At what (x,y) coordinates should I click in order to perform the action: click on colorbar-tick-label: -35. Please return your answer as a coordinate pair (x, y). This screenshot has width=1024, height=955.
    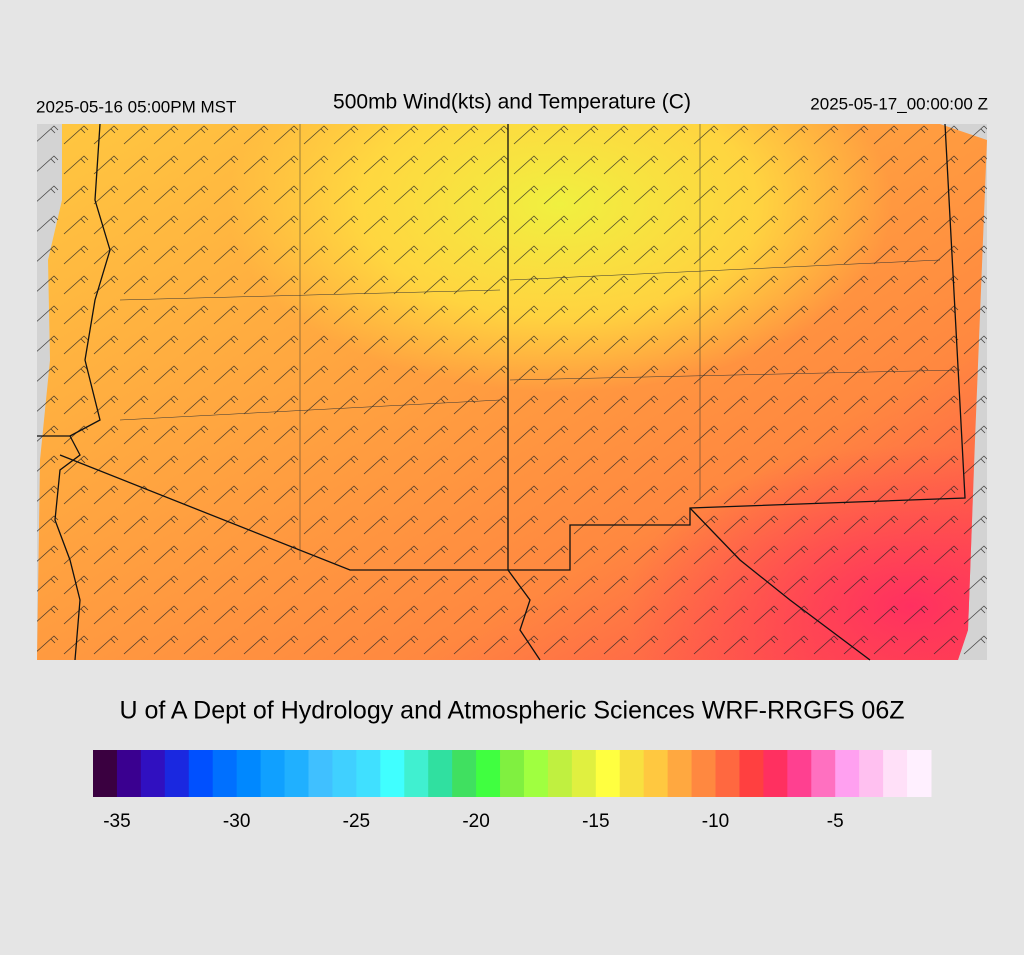
    Looking at the image, I should click on (116, 821).